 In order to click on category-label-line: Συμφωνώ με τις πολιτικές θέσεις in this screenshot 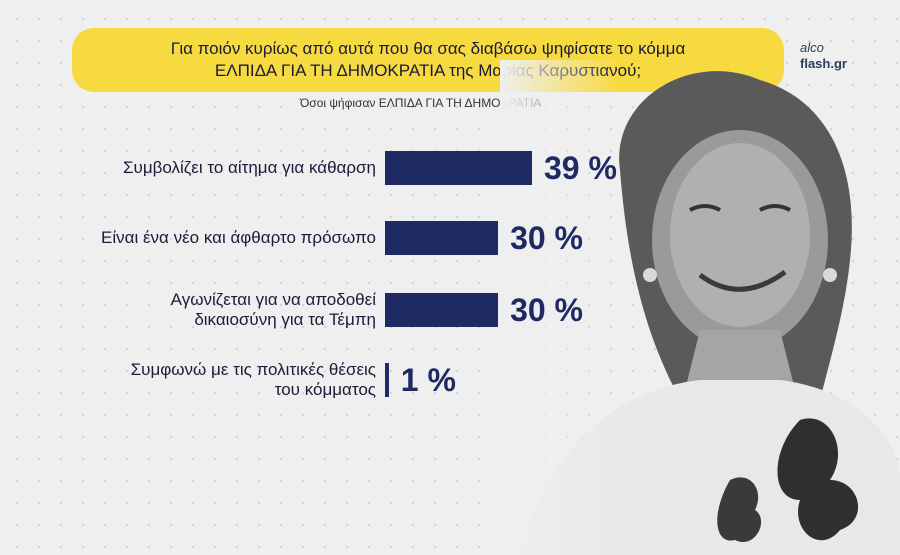, I will do `click(253, 369)`.